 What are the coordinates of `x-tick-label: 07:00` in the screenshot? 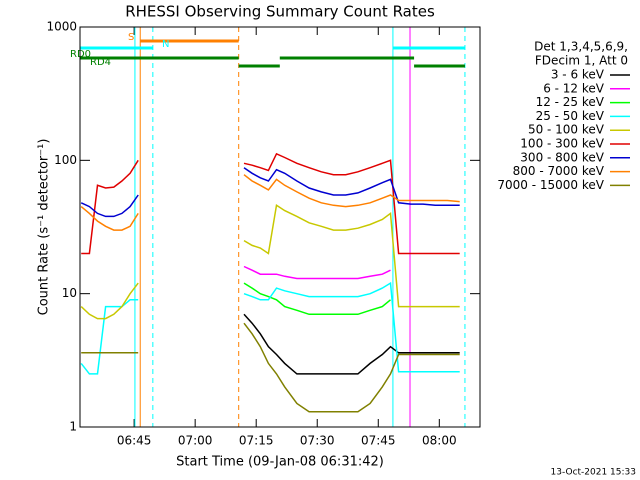 It's located at (195, 441).